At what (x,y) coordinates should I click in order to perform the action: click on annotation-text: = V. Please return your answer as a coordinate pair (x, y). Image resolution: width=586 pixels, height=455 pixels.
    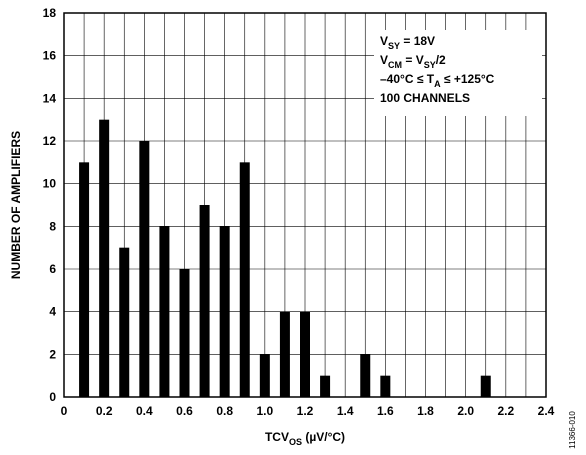
    Looking at the image, I should click on (413, 60).